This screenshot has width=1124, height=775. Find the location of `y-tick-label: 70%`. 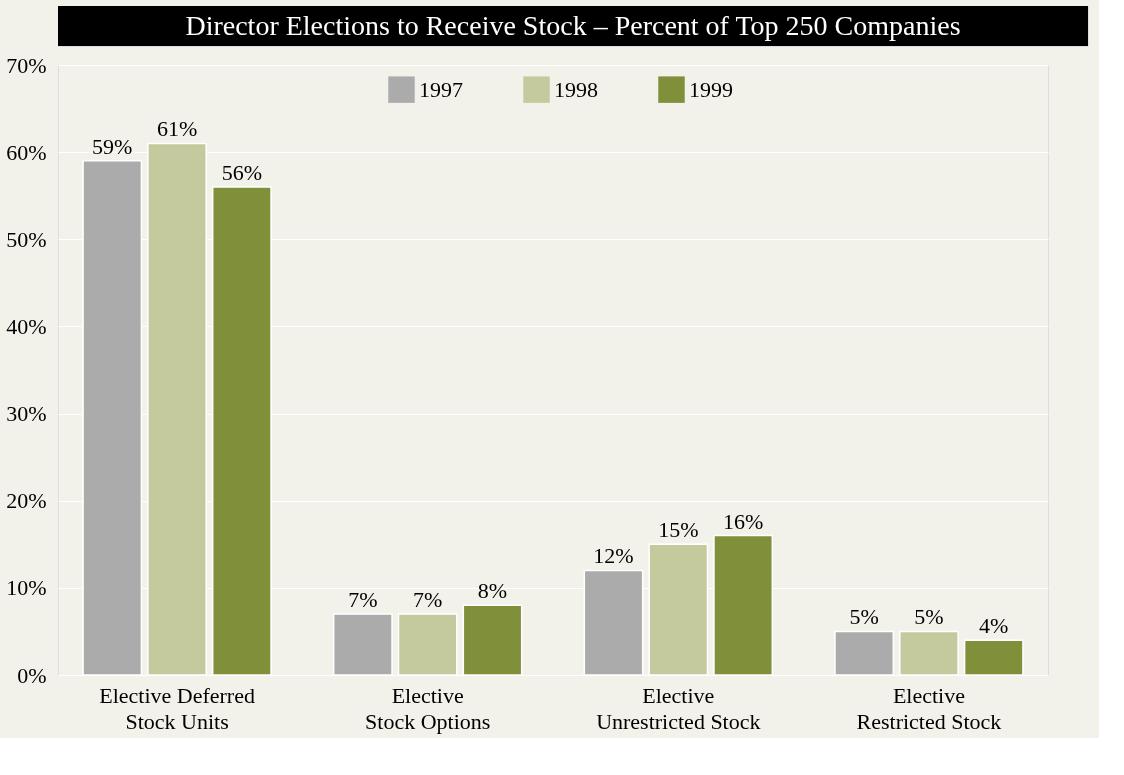

y-tick-label: 70% is located at coordinates (26, 65).